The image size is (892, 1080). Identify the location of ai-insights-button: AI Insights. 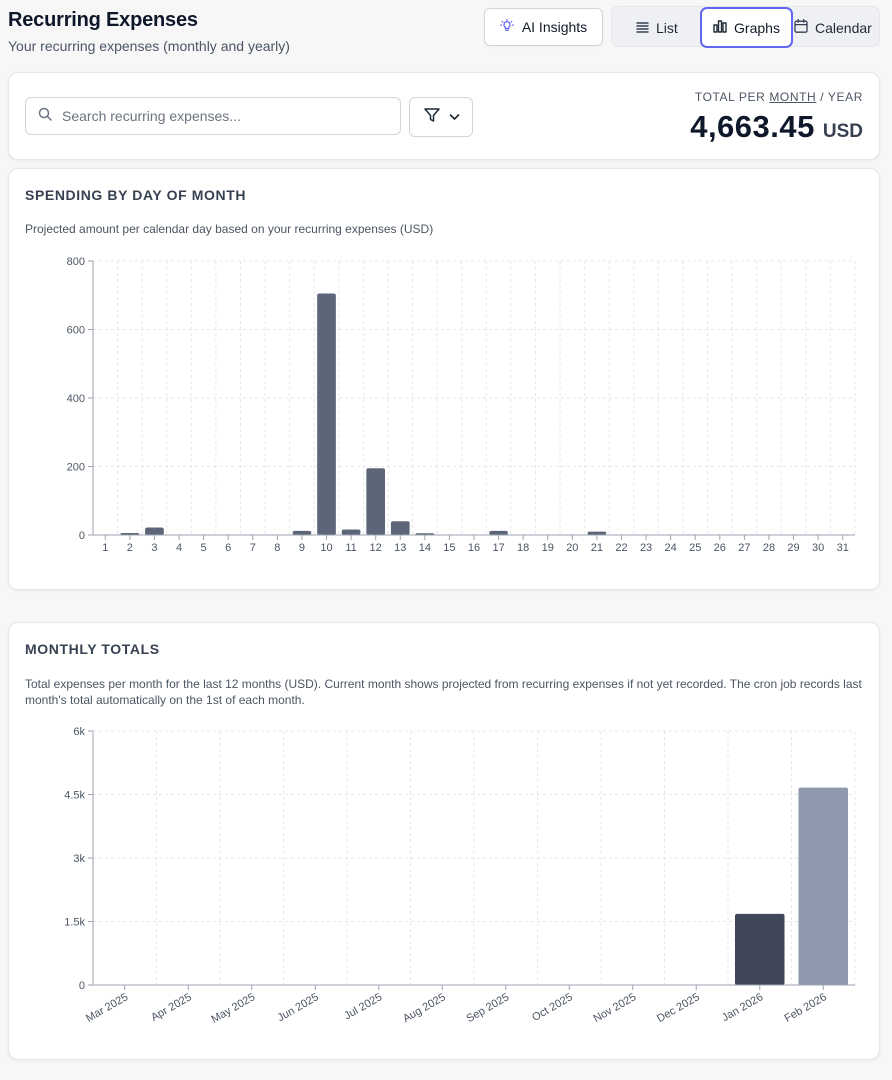
(543, 27).